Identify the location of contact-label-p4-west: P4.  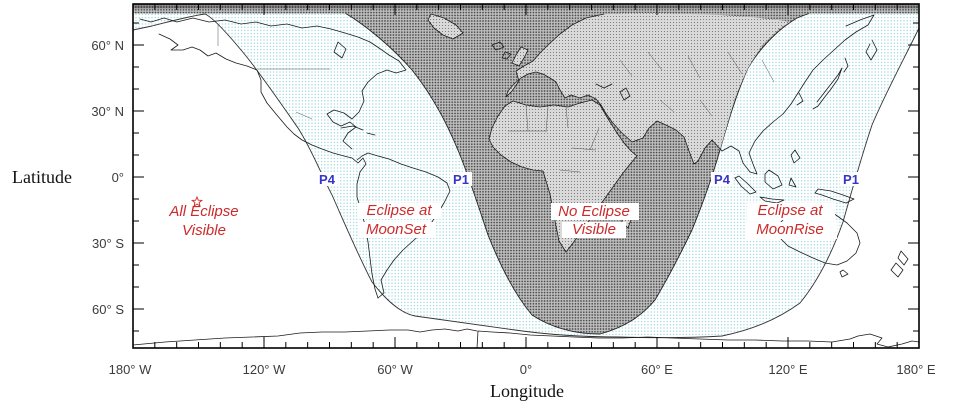
(327, 179).